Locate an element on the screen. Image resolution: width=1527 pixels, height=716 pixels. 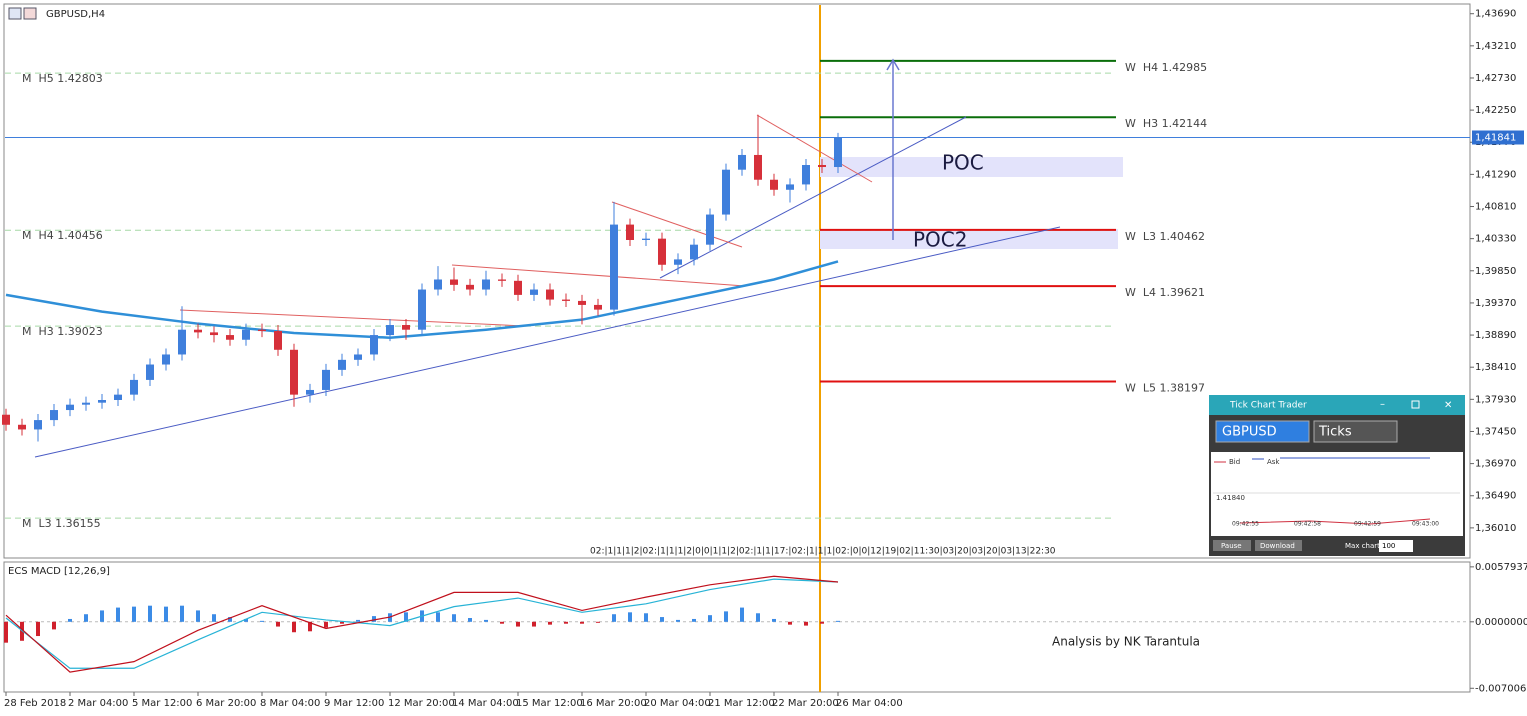
level-label: M H3 1.39023 is located at coordinates (62, 331).